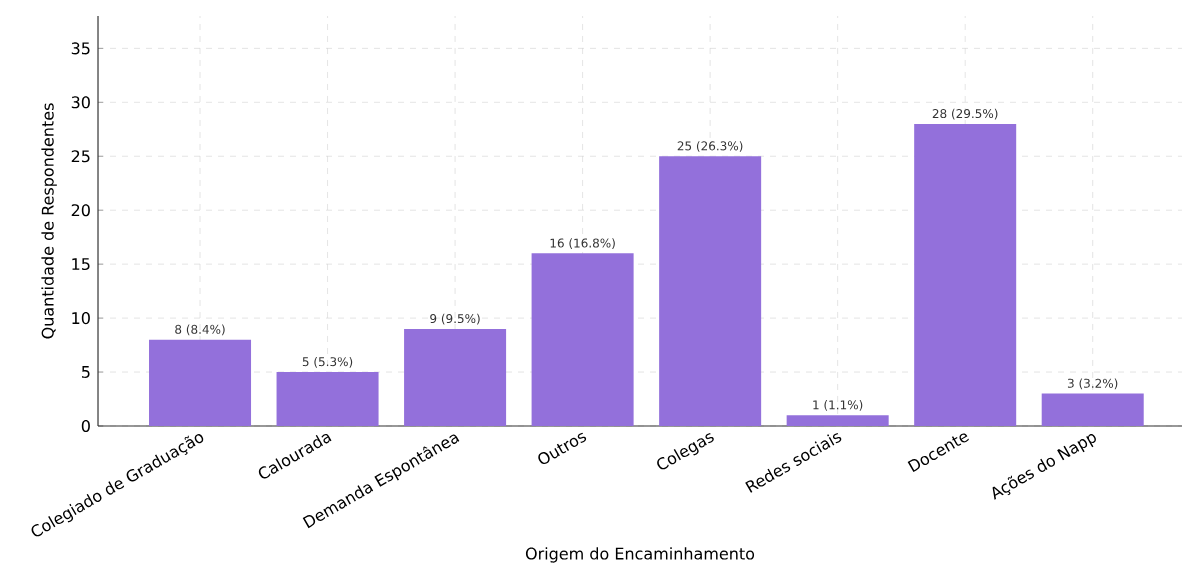 This screenshot has width=1183, height=572. I want to click on y-axis-title: Quantidade de Respondentes, so click(49, 221).